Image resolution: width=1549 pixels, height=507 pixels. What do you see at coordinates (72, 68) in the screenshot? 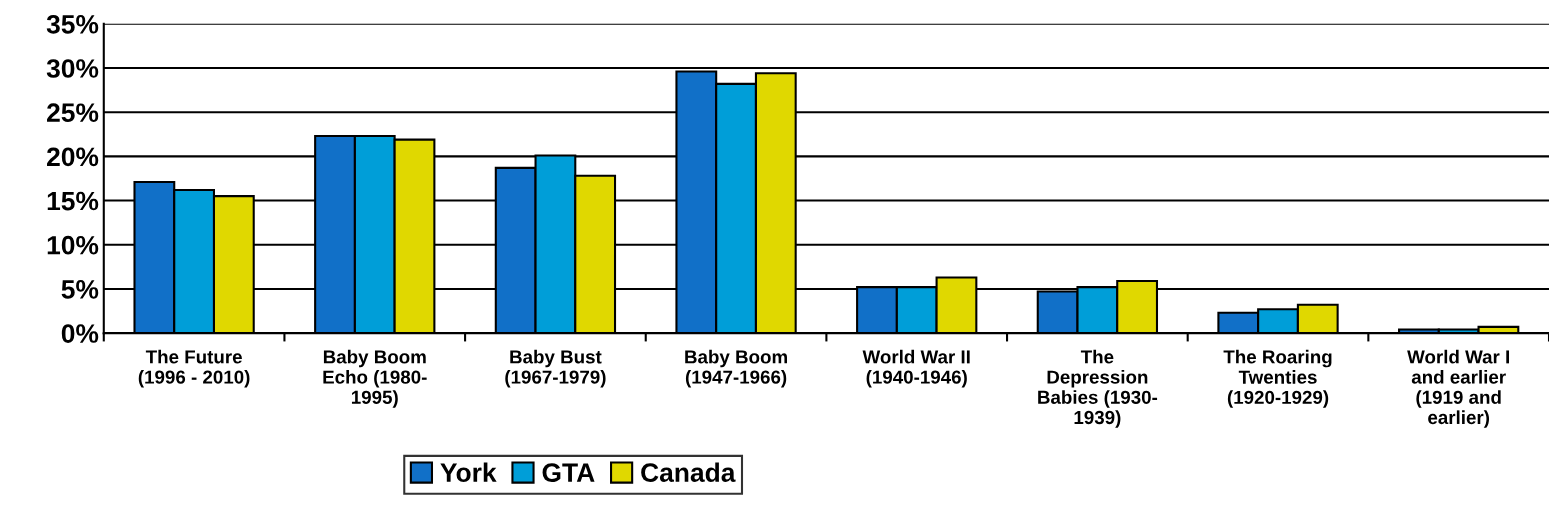
I see `y-tick-label: 30%` at bounding box center [72, 68].